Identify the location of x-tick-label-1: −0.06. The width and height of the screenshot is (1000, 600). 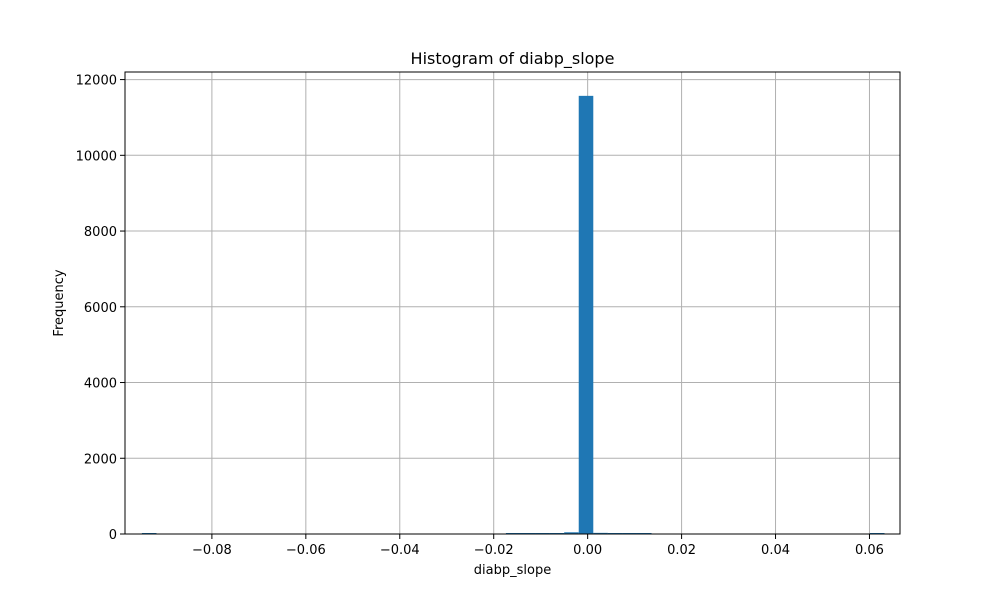
(306, 550).